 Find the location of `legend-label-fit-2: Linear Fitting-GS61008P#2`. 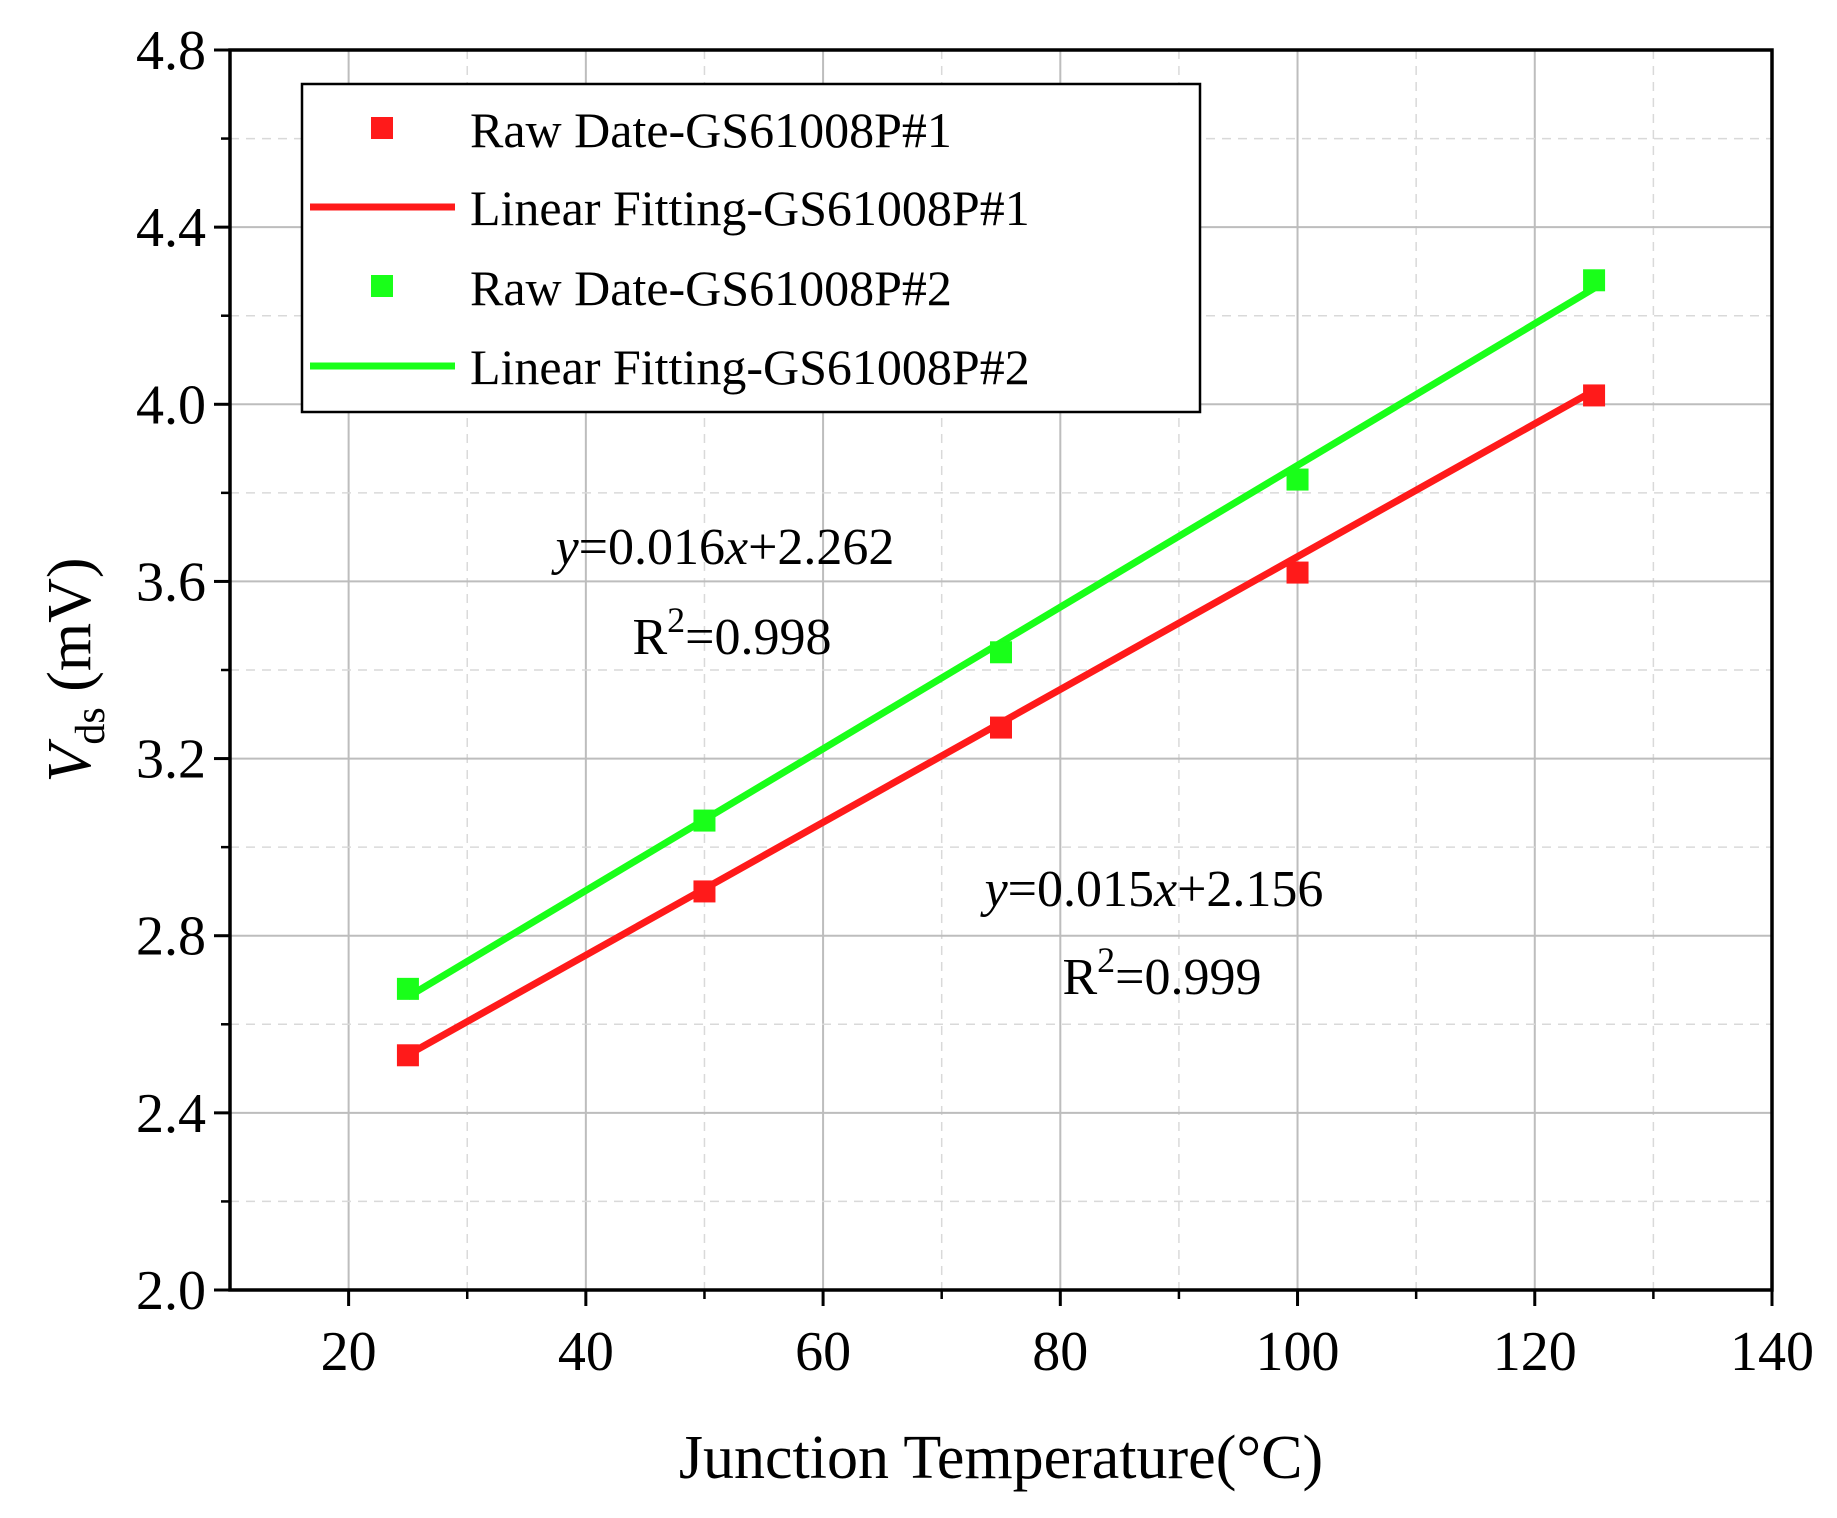

legend-label-fit-2: Linear Fitting-GS61008P#2 is located at coordinates (750, 367).